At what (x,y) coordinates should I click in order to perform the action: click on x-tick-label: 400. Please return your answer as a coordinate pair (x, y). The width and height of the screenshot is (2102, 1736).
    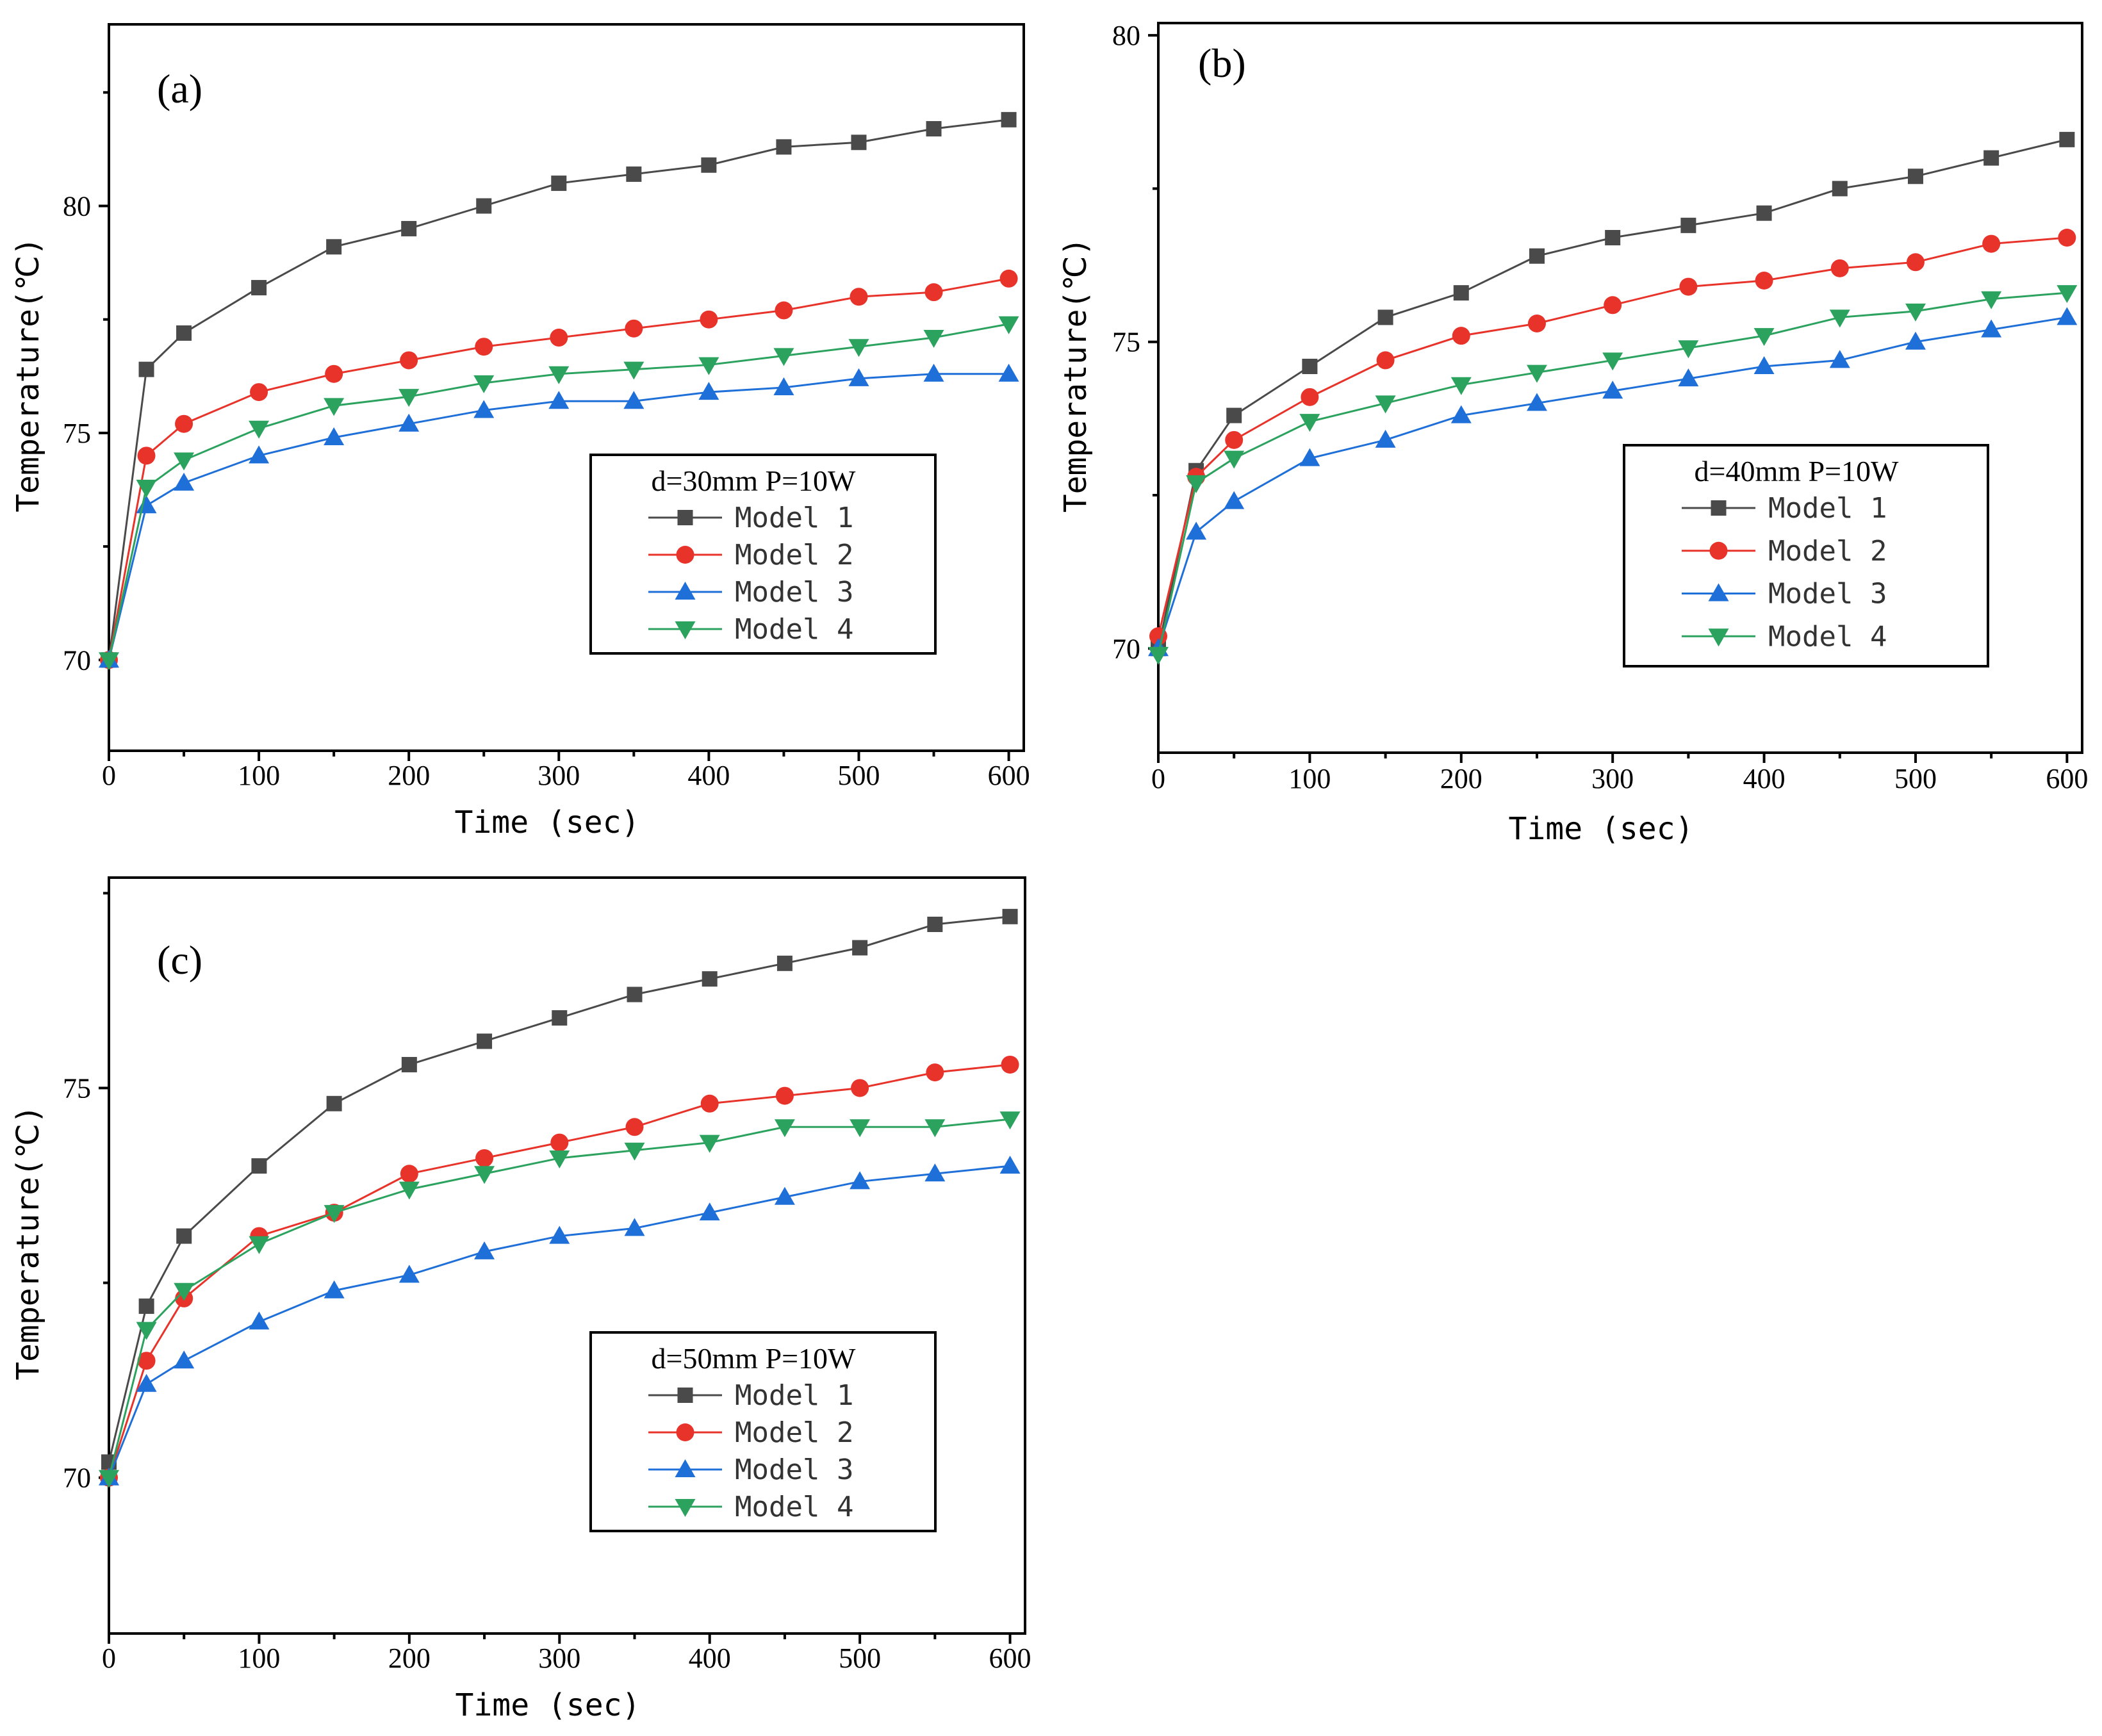
    Looking at the image, I should click on (1764, 778).